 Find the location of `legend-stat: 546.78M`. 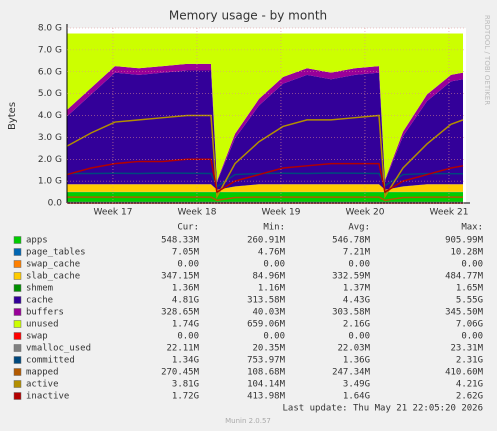

legend-stat: 546.78M is located at coordinates (351, 241).